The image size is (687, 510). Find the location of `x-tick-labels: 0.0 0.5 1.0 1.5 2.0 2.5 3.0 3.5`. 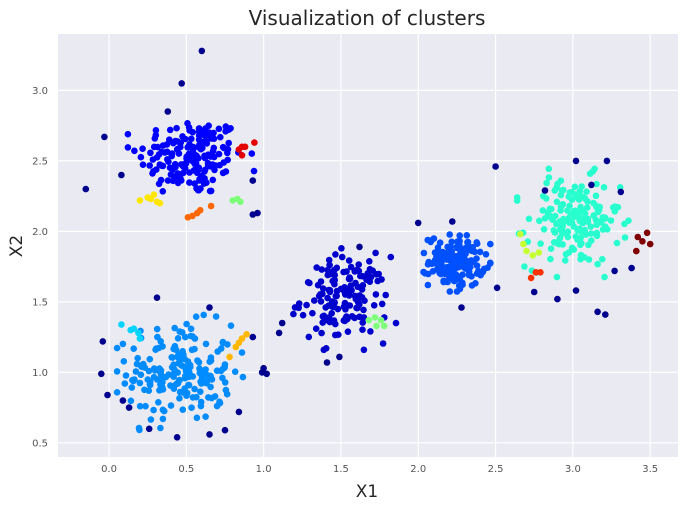

x-tick-labels: 0.0 0.5 1.0 1.5 2.0 2.5 3.0 3.5 is located at coordinates (379, 469).